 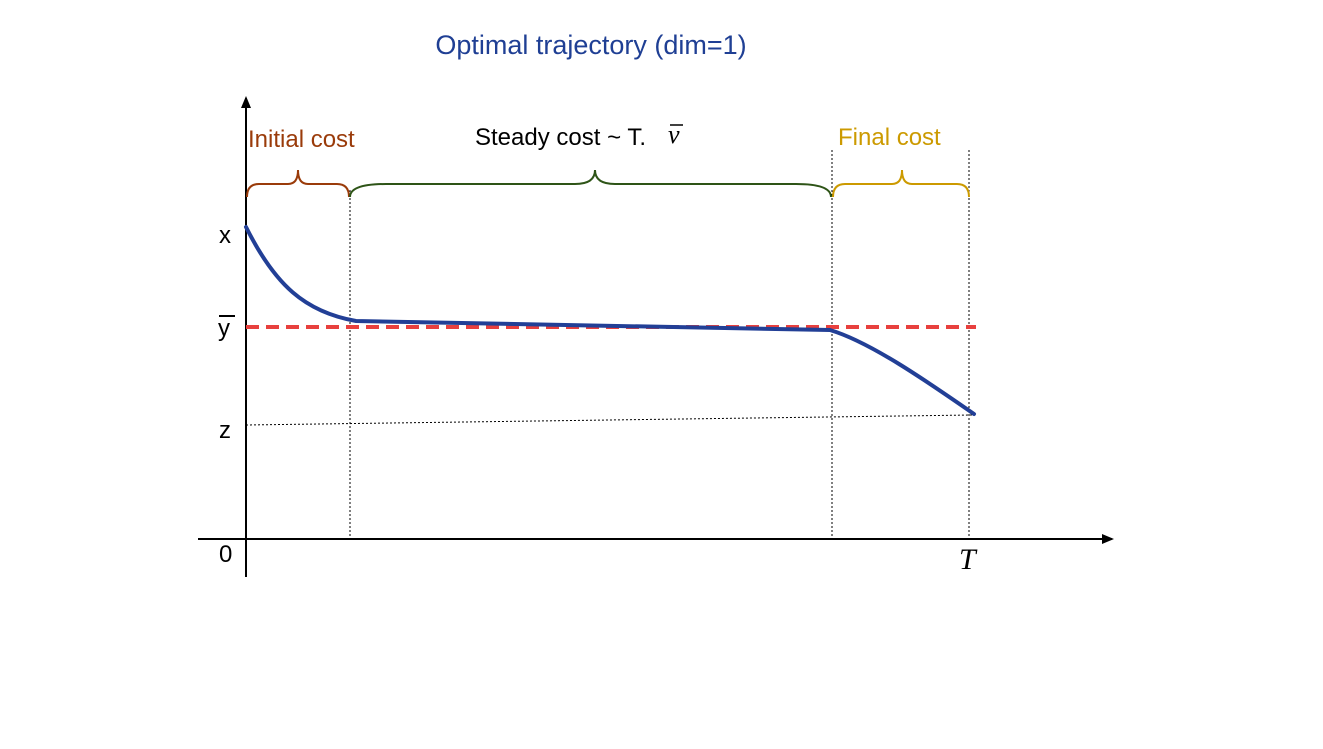 I want to click on x-initial-label: x, so click(x=225, y=235).